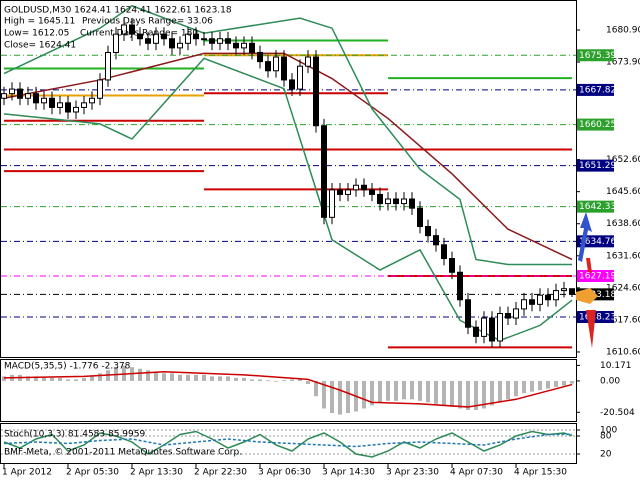  I want to click on down-arrow, so click(590, 284).